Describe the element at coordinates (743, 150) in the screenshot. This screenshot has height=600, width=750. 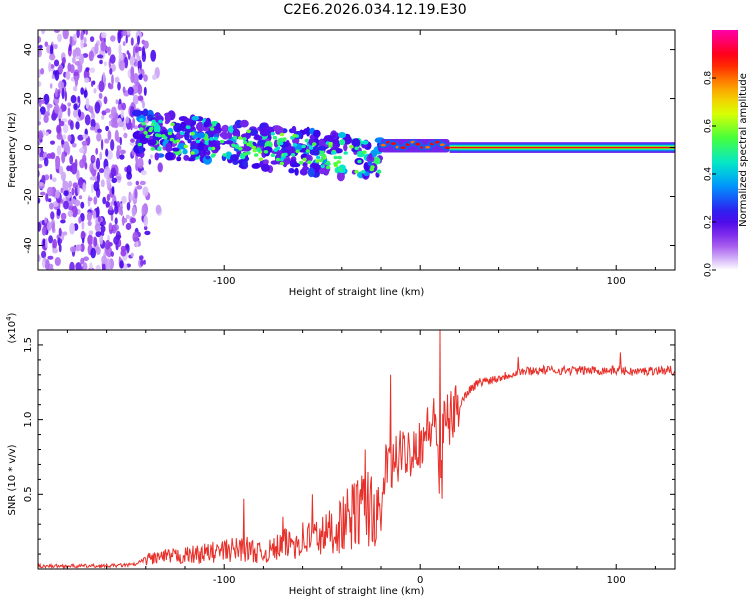
I see `colorbar-label: Normalized spectral amplitude` at that location.